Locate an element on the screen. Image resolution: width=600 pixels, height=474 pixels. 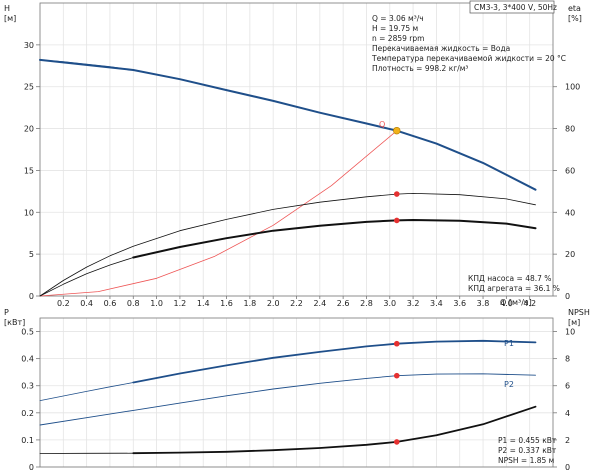
info-line-density: Плотность = 998.2 кг/м³ is located at coordinates (420, 68).